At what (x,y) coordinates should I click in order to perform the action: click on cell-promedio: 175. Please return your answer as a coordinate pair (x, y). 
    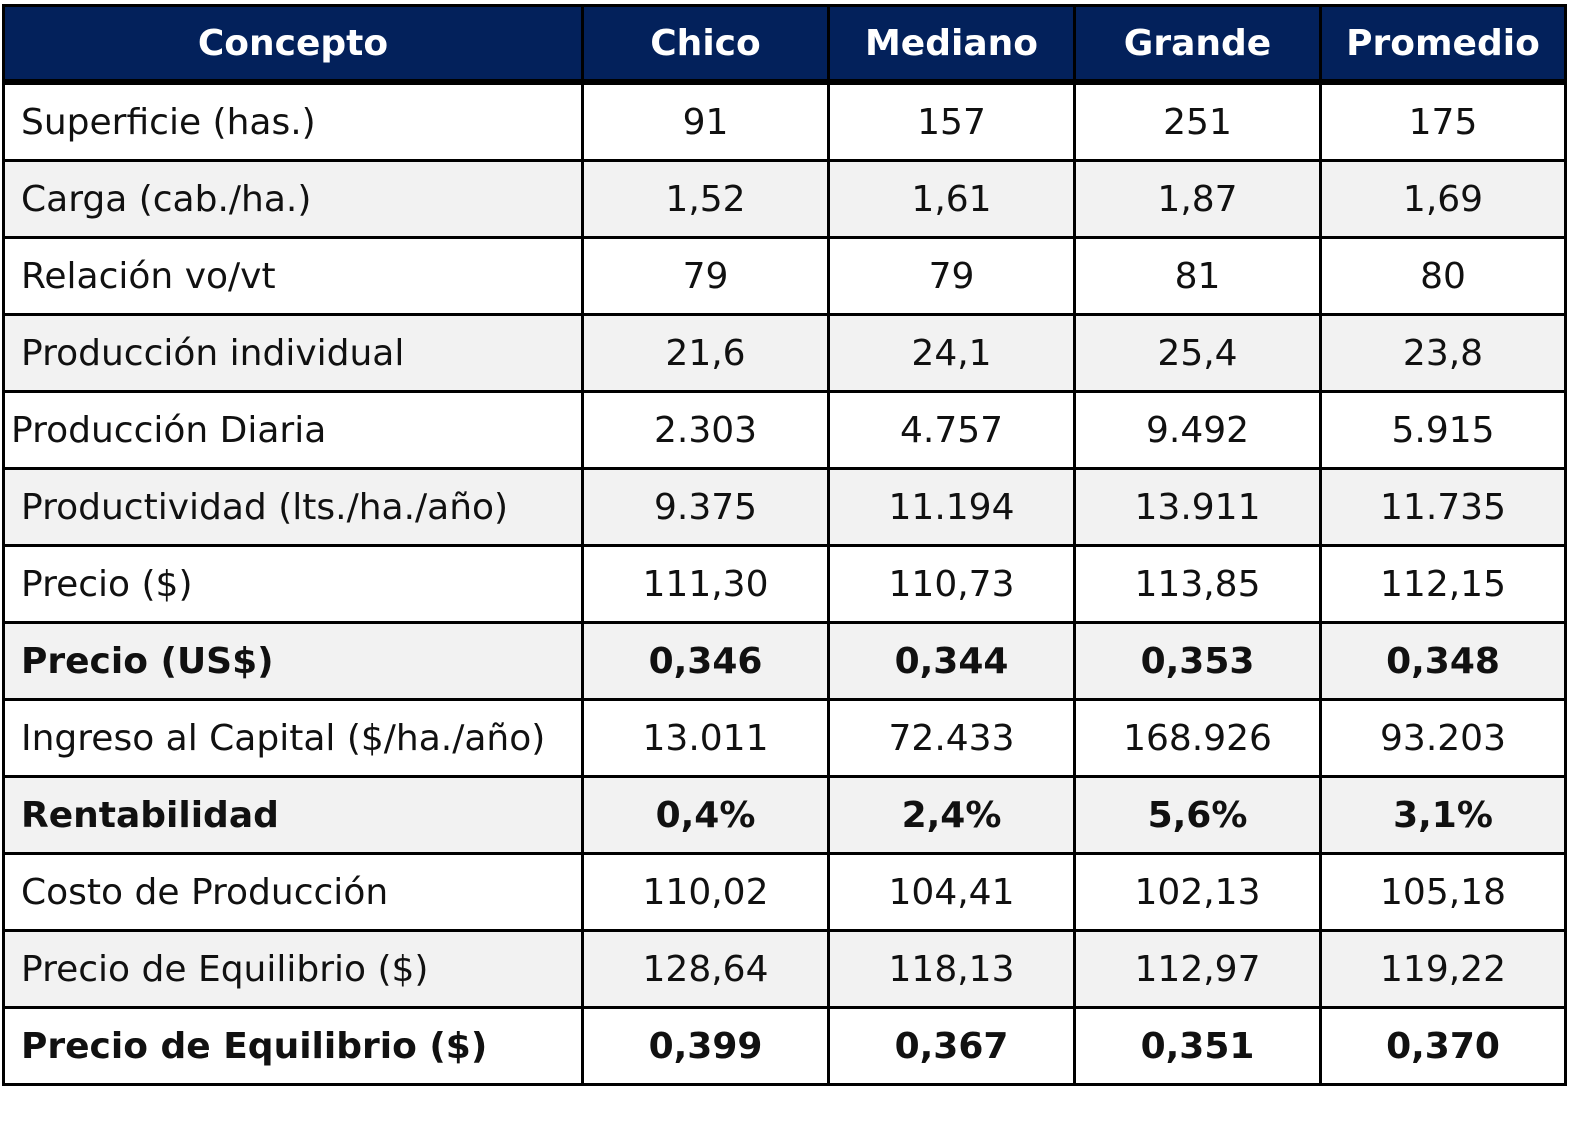
    Looking at the image, I should click on (1443, 121).